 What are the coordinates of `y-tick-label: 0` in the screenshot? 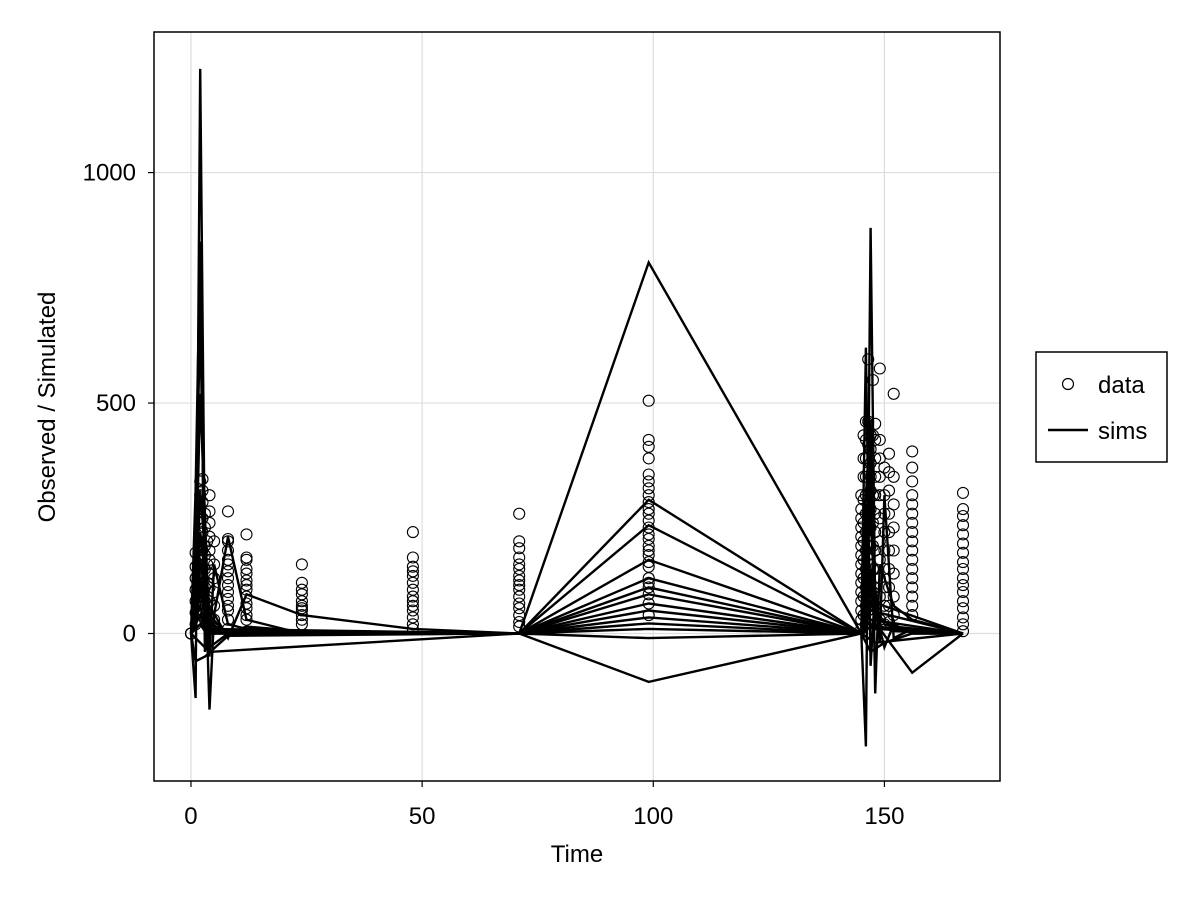 It's located at (129, 634).